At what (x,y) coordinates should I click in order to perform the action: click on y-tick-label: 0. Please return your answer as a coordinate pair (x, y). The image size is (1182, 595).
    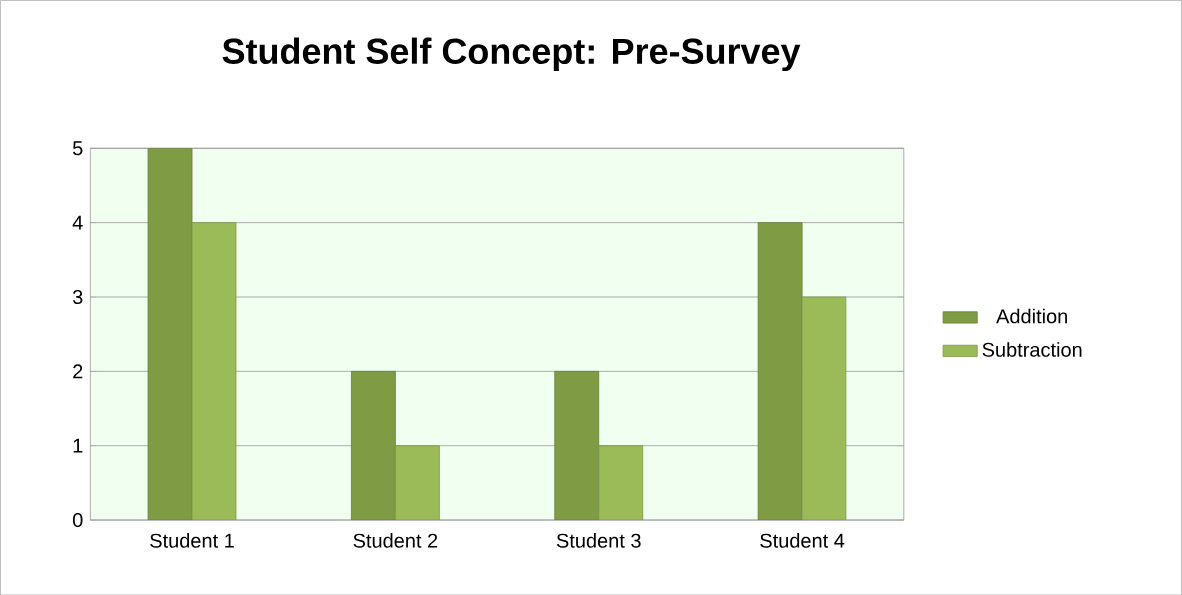
    Looking at the image, I should click on (77, 519).